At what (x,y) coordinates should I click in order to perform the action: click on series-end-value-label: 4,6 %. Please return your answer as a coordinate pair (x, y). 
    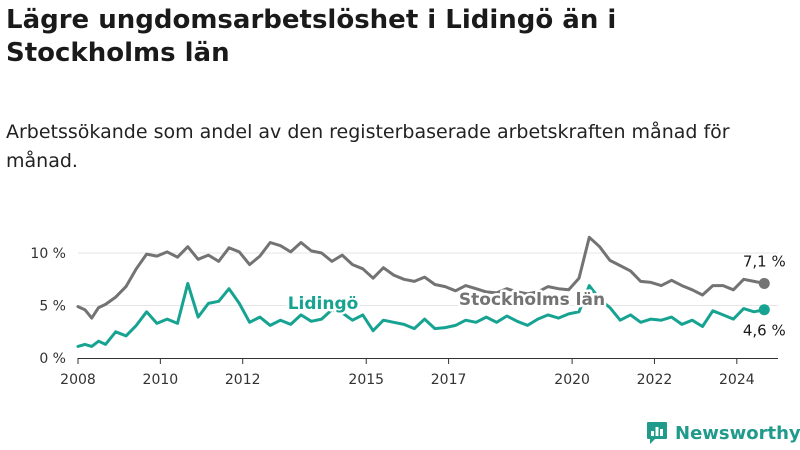
    Looking at the image, I should click on (764, 331).